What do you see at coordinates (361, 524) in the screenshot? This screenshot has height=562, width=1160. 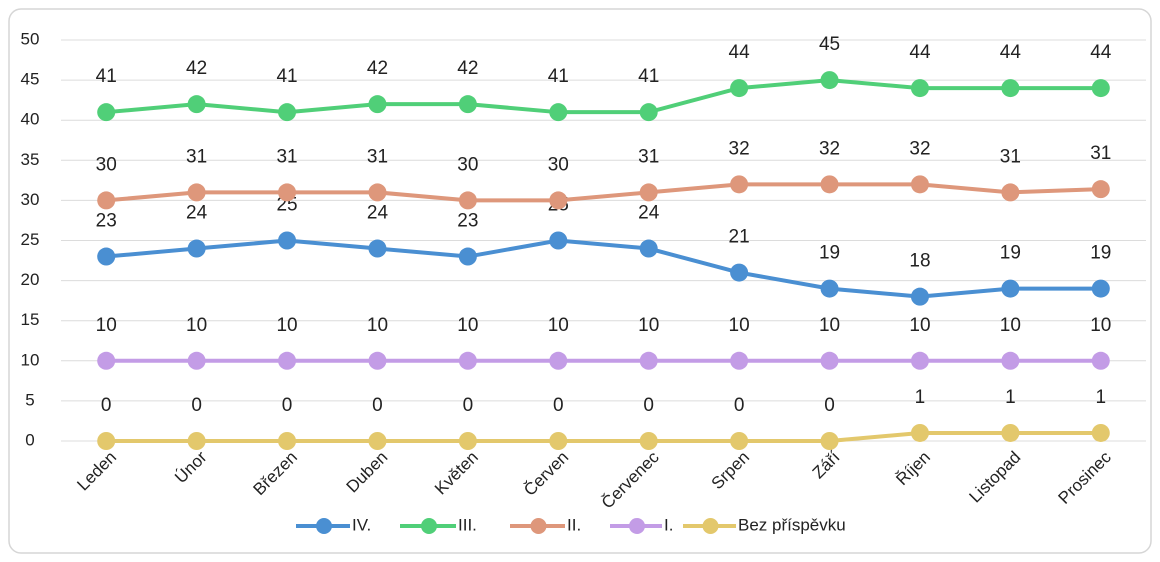 I see `legend-label: IV.` at bounding box center [361, 524].